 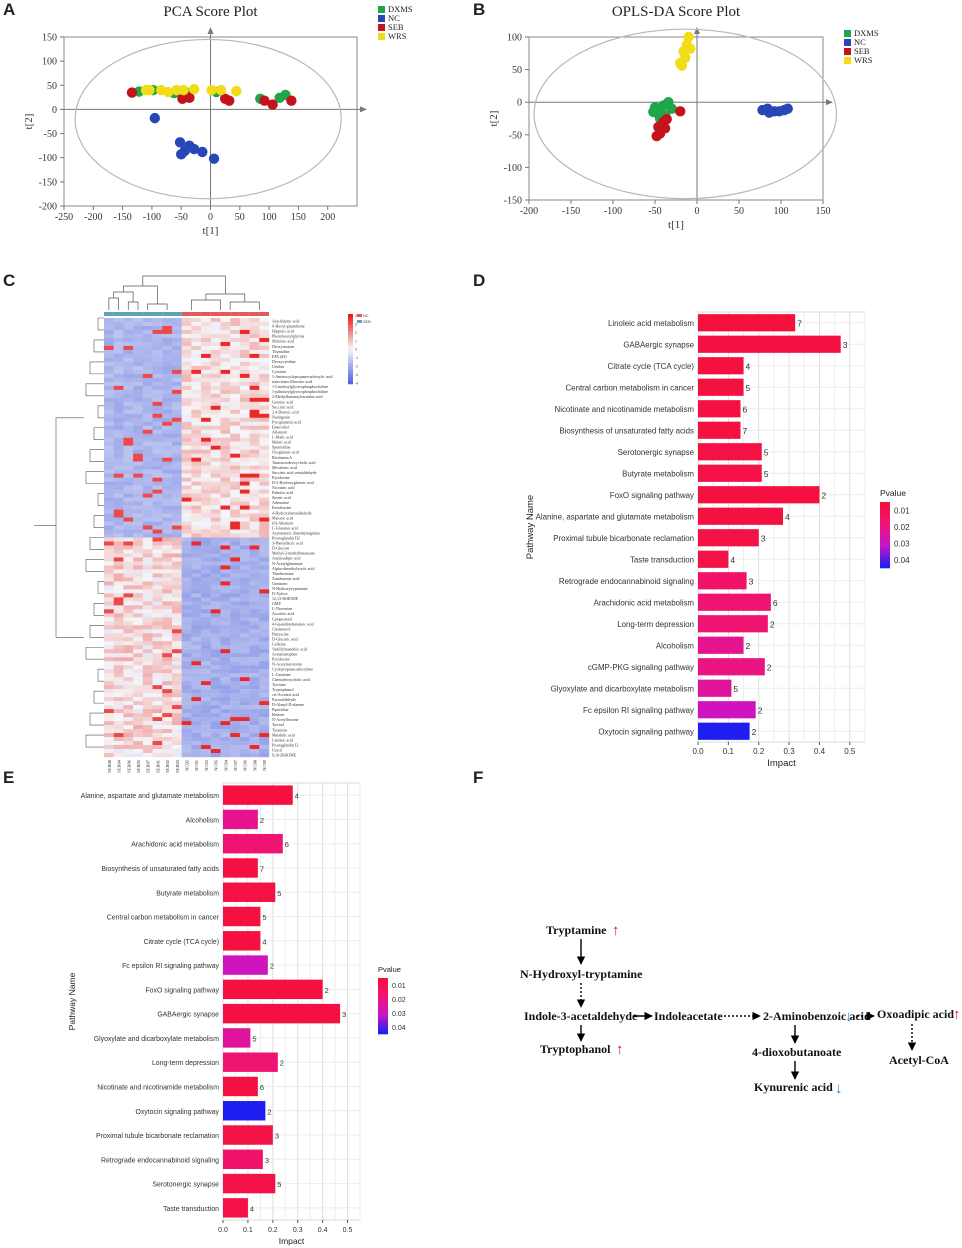 I want to click on group-bar-cell, so click(x=157, y=314).